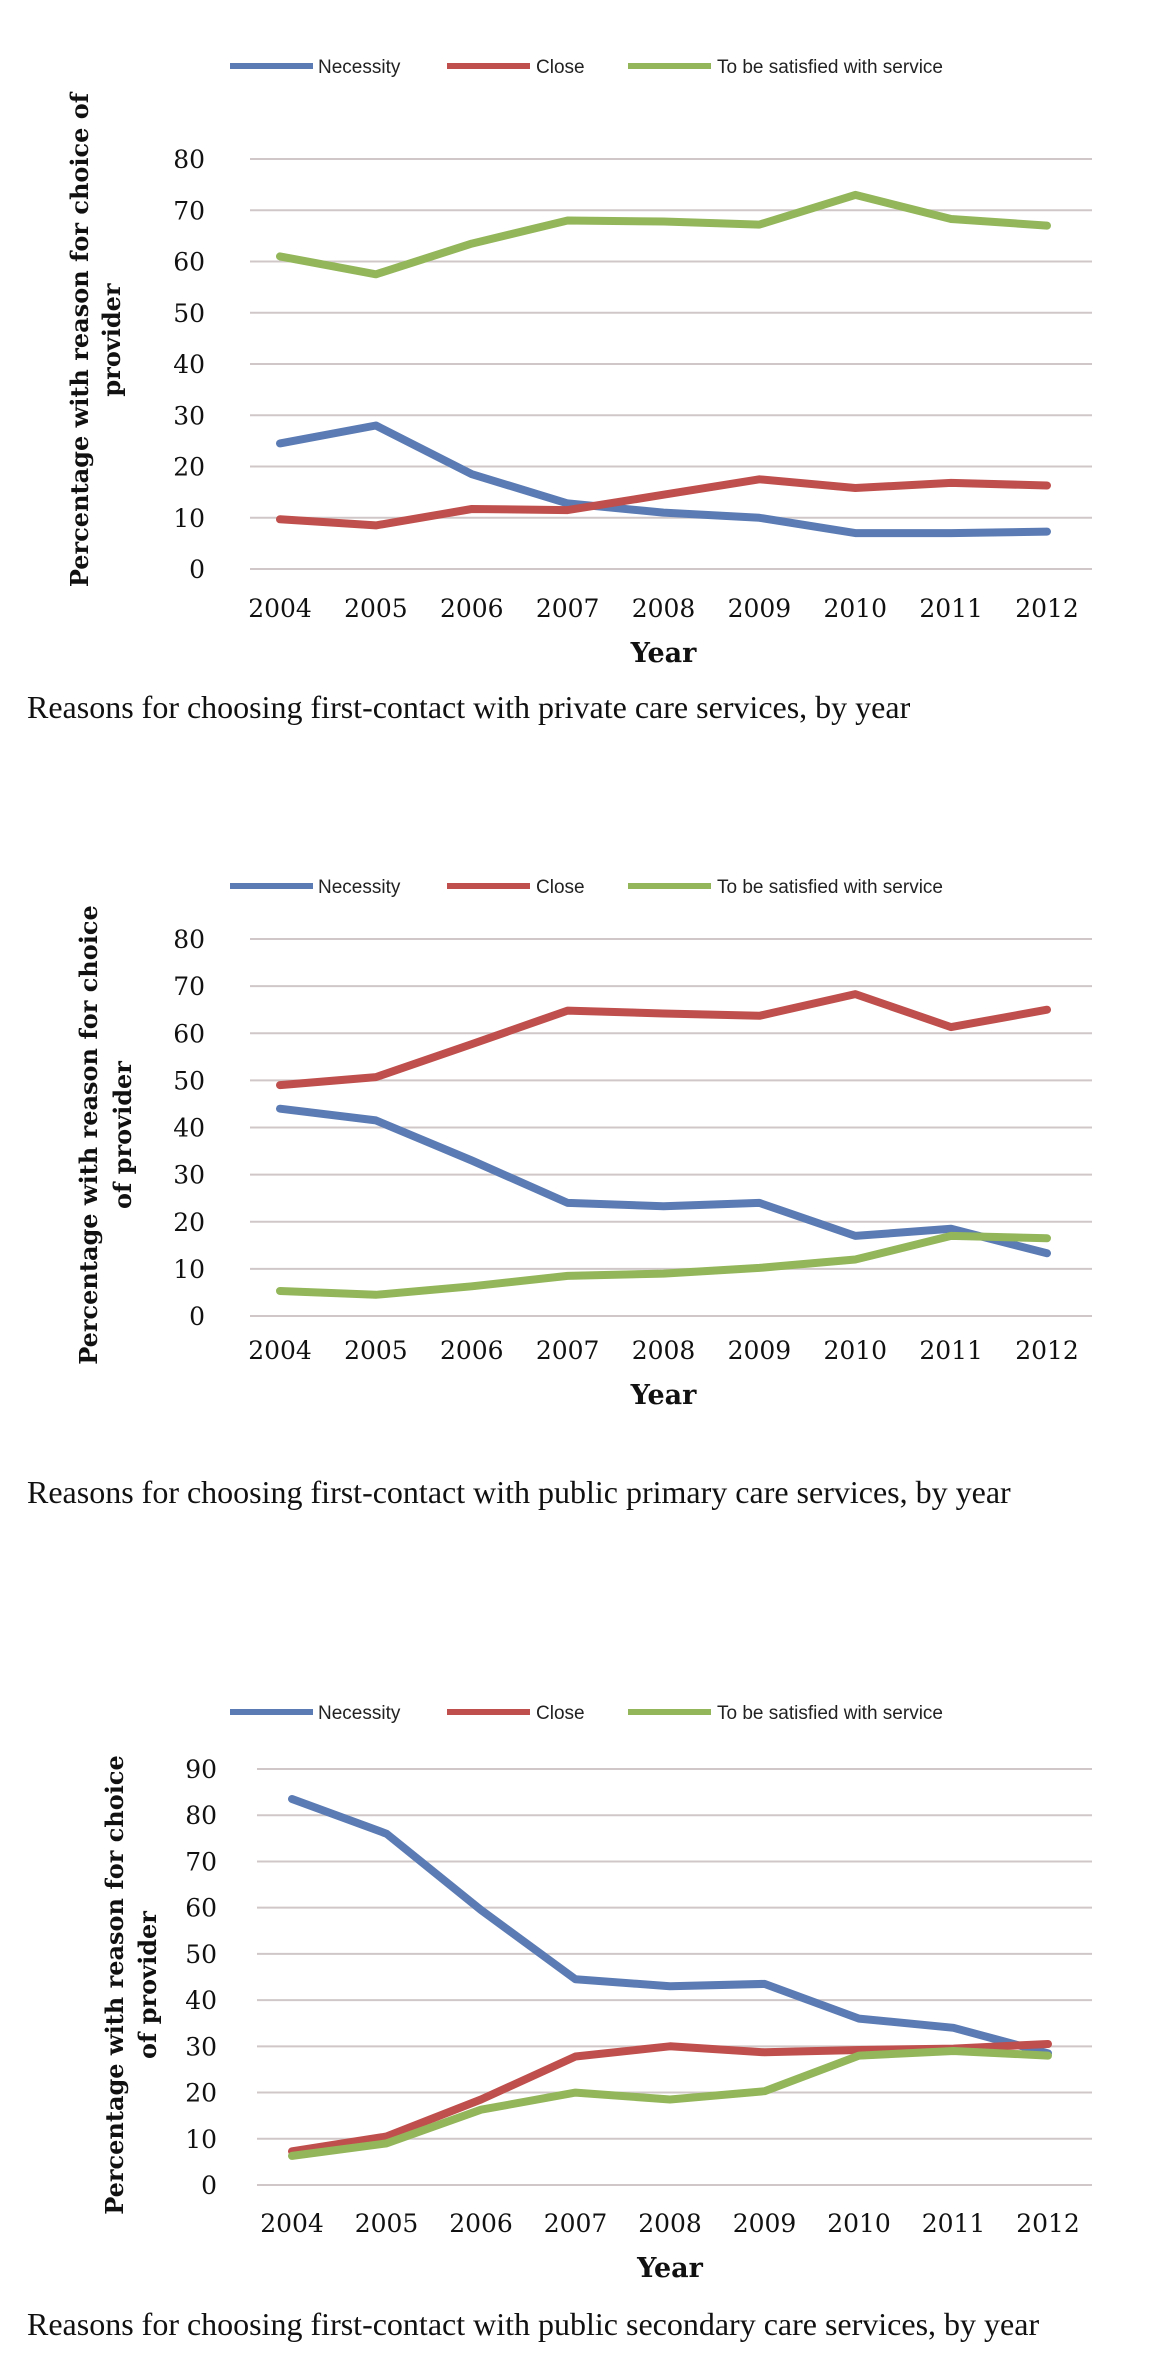 The width and height of the screenshot is (1166, 2368). Describe the element at coordinates (201, 1769) in the screenshot. I see `y-tick-label: 90` at that location.